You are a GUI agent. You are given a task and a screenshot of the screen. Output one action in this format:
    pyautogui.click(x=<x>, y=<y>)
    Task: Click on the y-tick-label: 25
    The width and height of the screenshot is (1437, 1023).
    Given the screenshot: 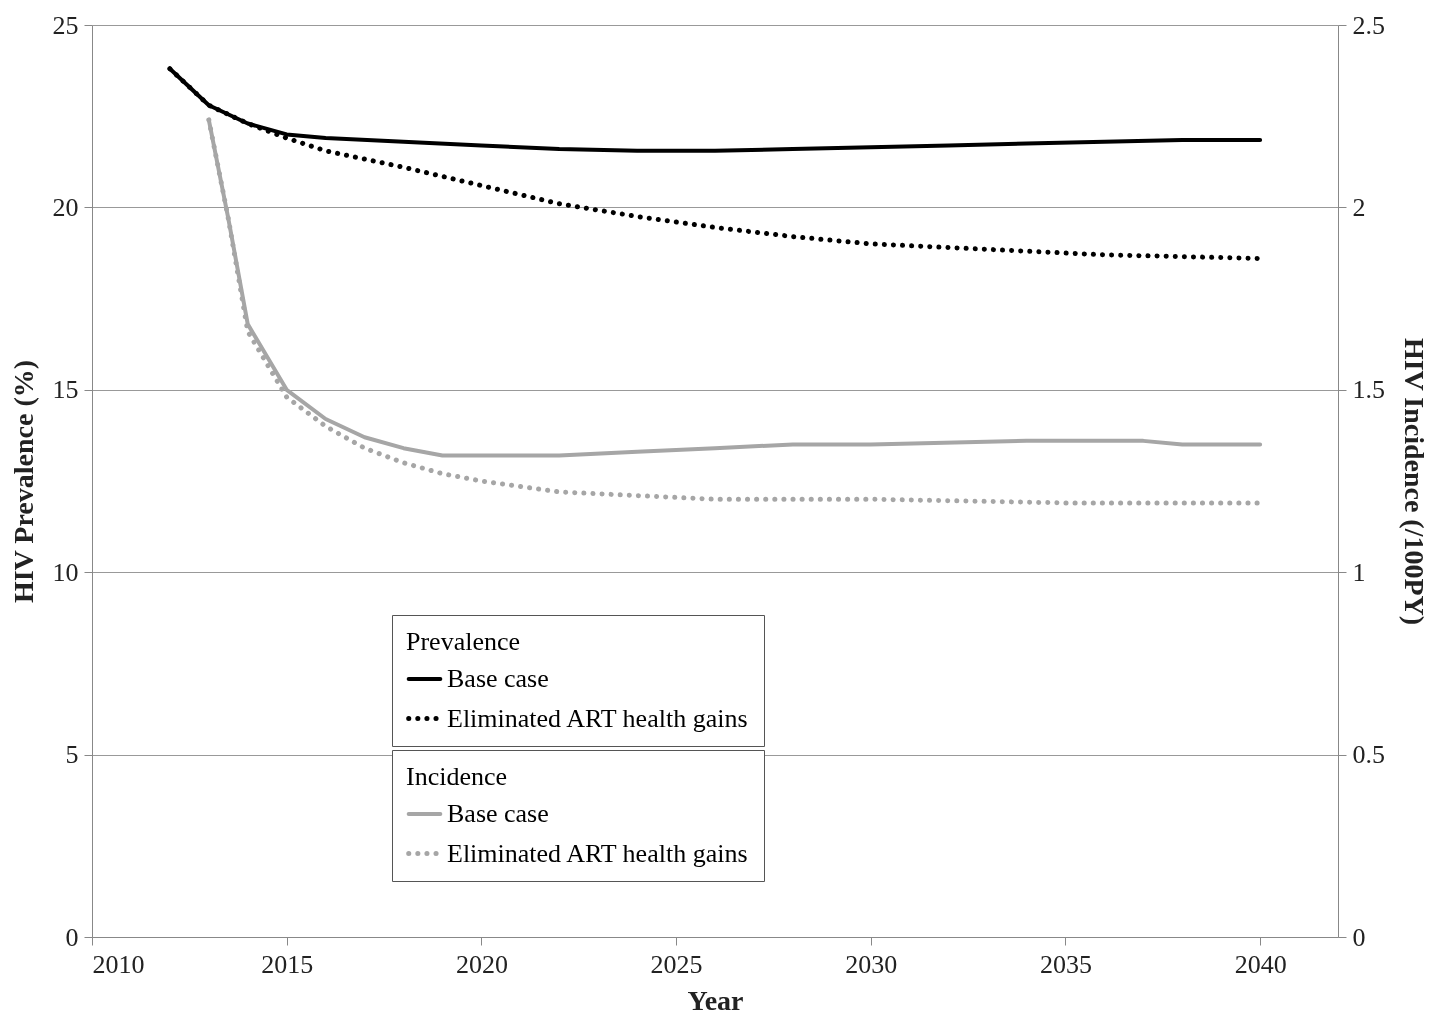 What is the action you would take?
    pyautogui.click(x=65, y=25)
    